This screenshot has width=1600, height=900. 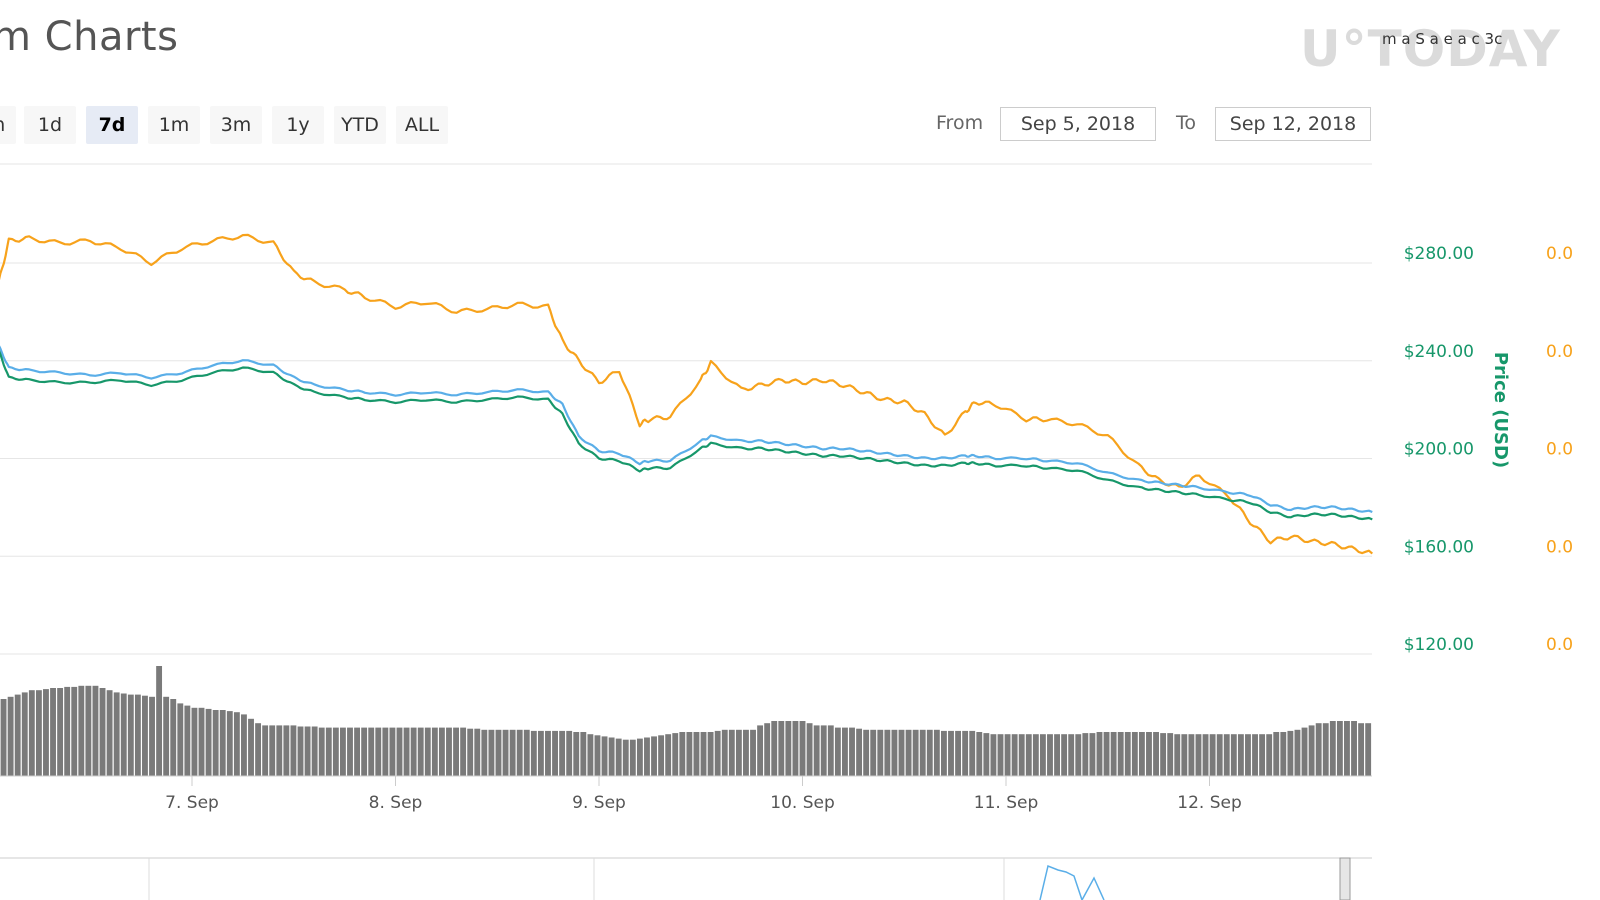 I want to click on volume-bars, so click(x=686, y=721).